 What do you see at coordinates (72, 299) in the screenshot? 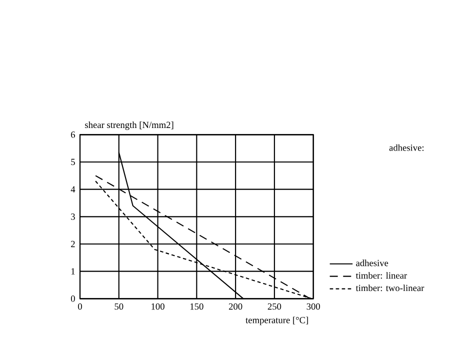
I see `y-tick-label: 0` at bounding box center [72, 299].